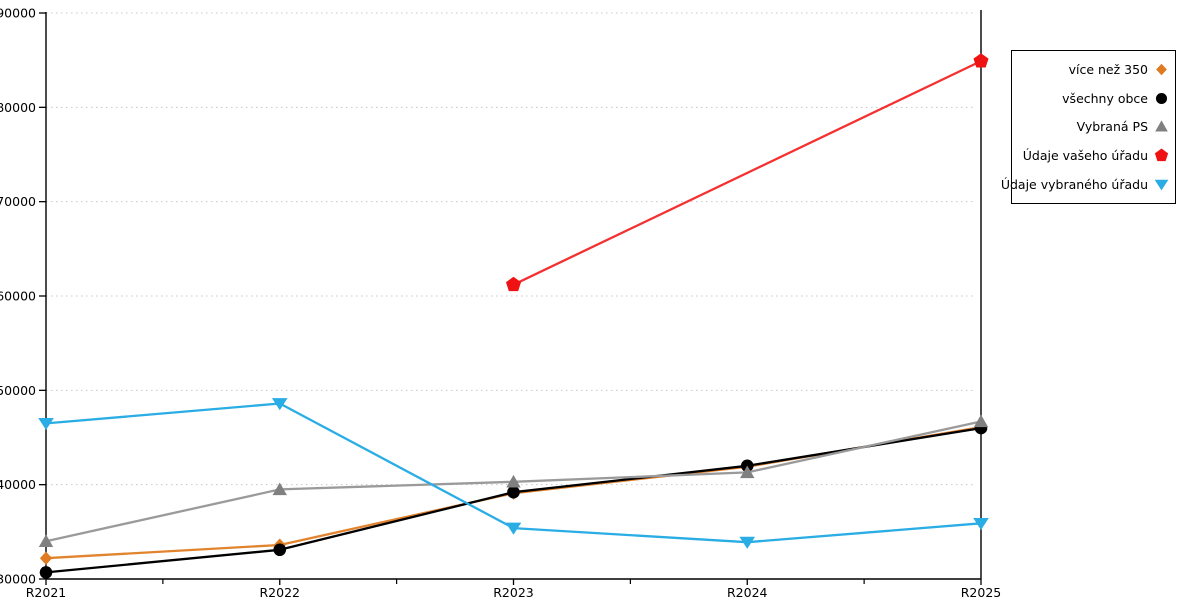  What do you see at coordinates (1085, 156) in the screenshot?
I see `legend-label: Údaje vašeho úřadu` at bounding box center [1085, 156].